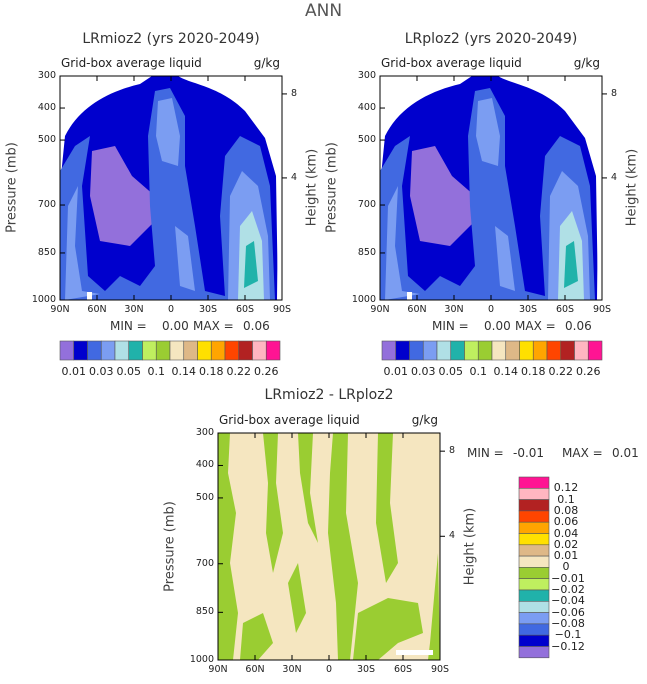 The image size is (647, 684). I want to click on colorbar-label: 0.18, so click(211, 371).